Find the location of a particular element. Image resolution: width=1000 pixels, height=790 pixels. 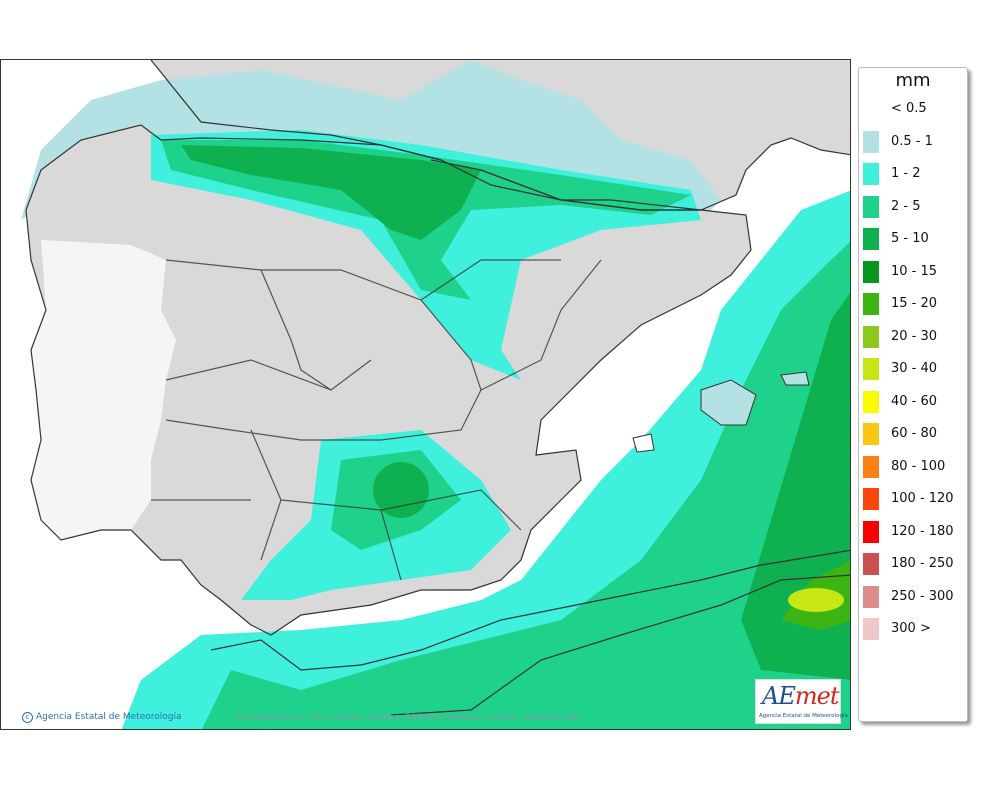

copyright-icon: c is located at coordinates (27, 717).